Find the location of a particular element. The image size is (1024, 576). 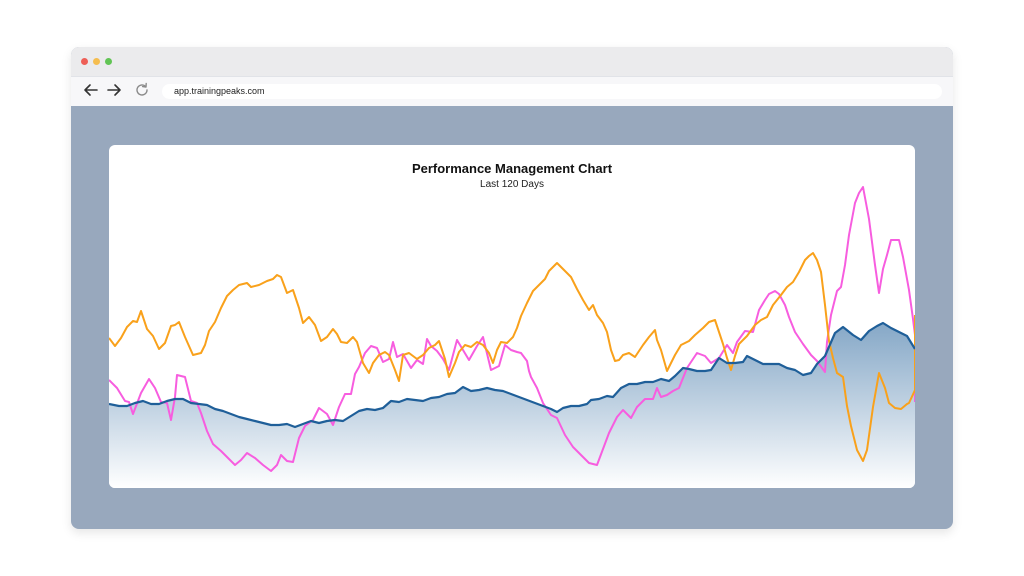

fitness-line is located at coordinates (512, 375).